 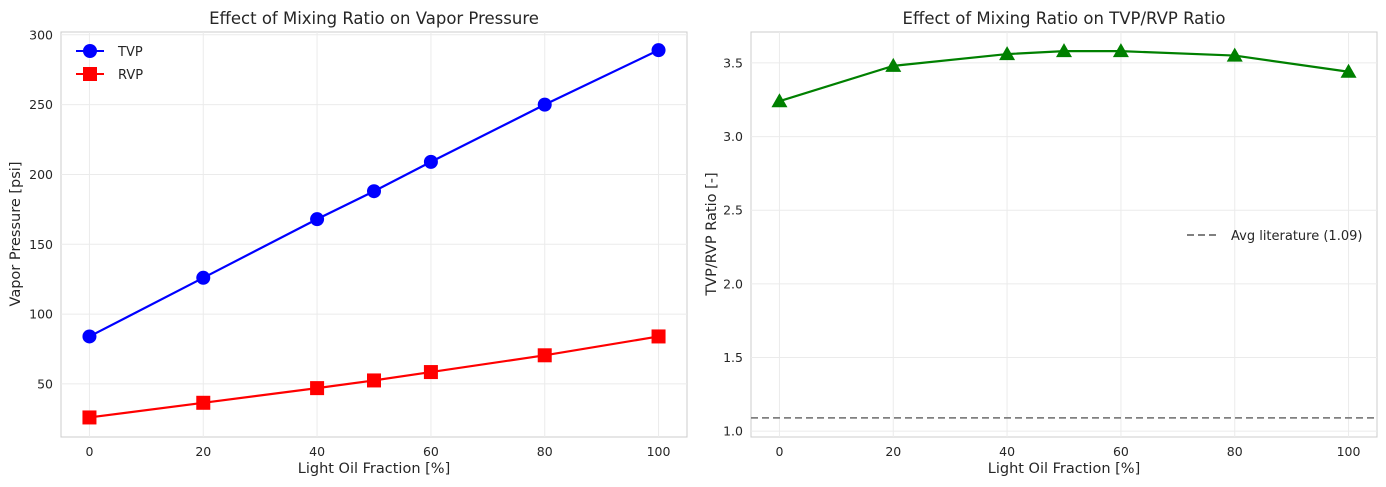 I want to click on y-tick-label: 1.0, so click(x=733, y=431).